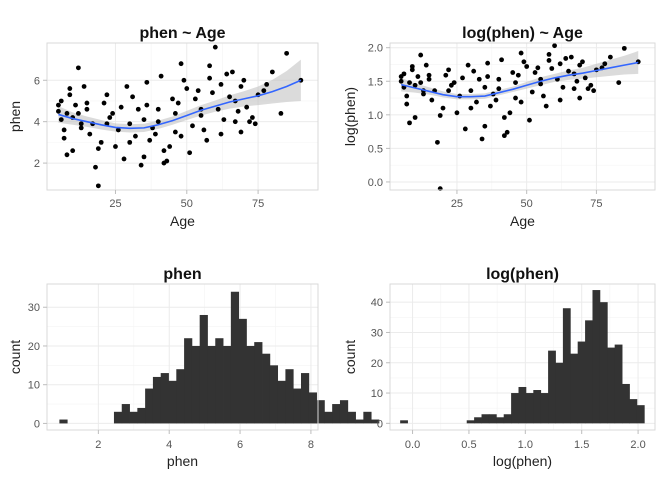 This screenshot has height=480, width=672. What do you see at coordinates (37, 164) in the screenshot?
I see `y-tick-label: 2` at bounding box center [37, 164].